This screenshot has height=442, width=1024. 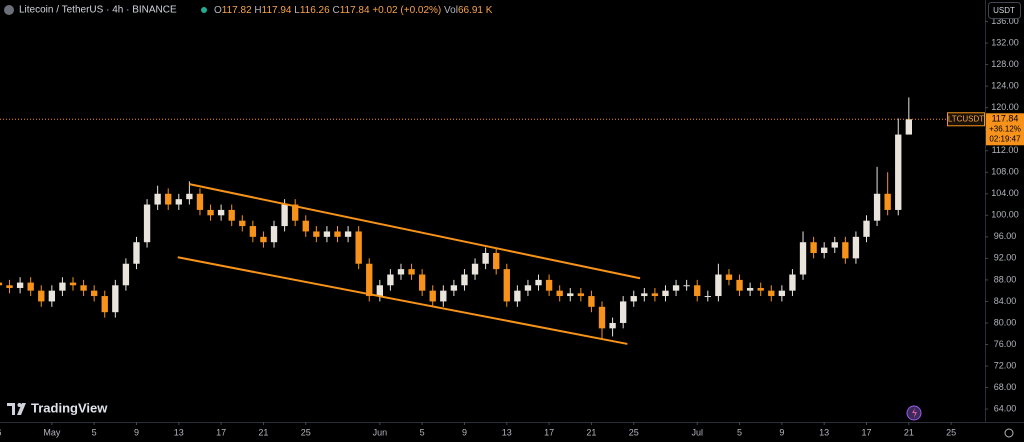 I want to click on y-tick-label: 76.00, so click(x=1005, y=344).